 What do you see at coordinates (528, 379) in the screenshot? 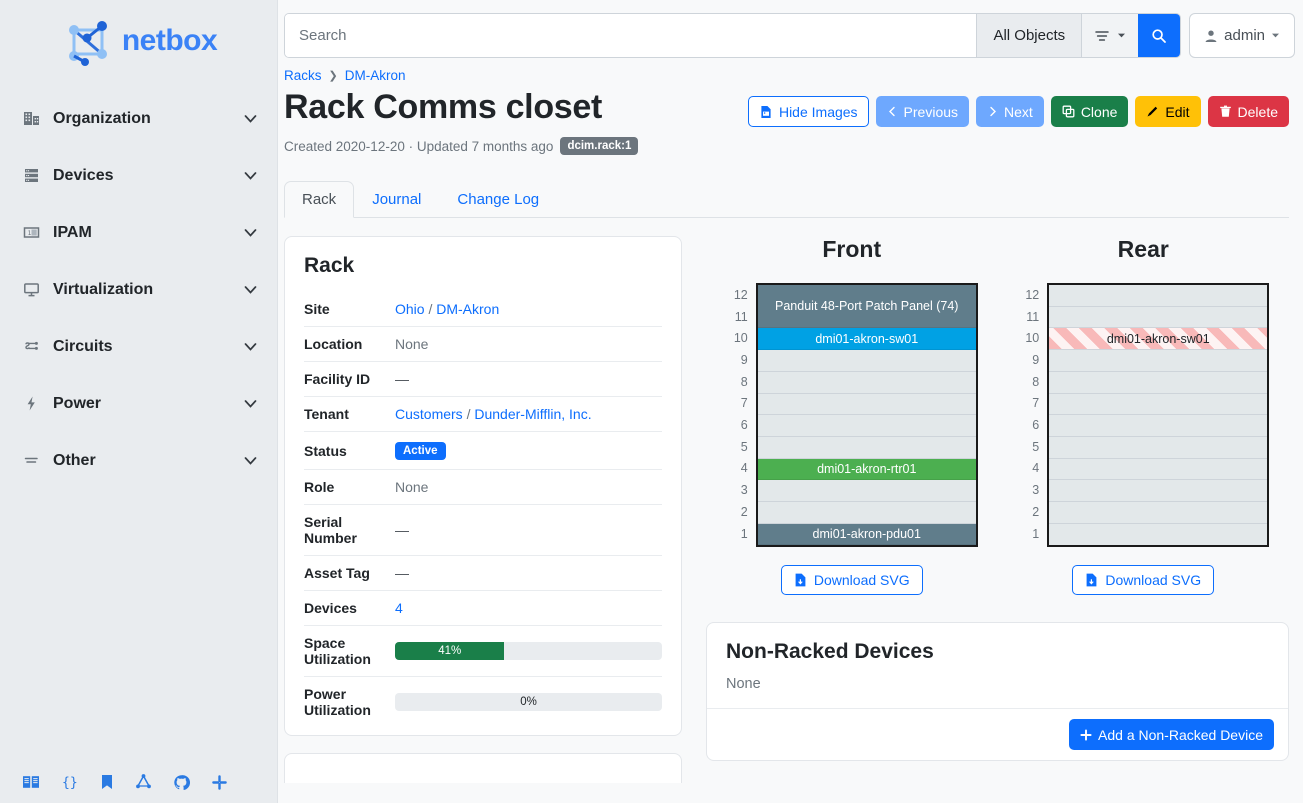
I see `facility-id-value: —` at bounding box center [528, 379].